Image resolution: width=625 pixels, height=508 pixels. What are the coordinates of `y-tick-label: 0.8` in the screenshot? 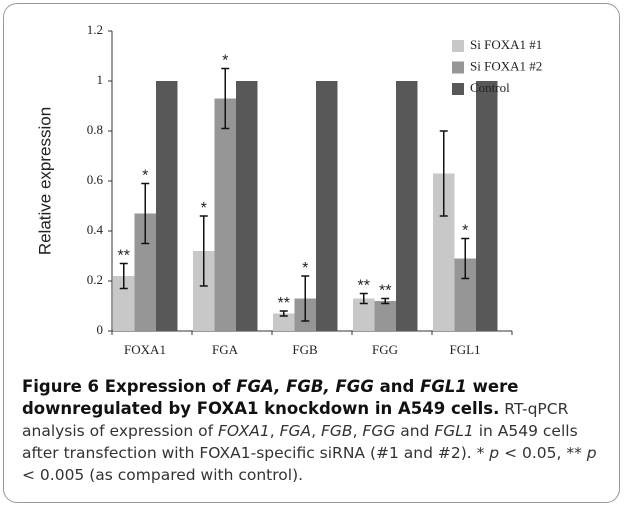 It's located at (95, 129).